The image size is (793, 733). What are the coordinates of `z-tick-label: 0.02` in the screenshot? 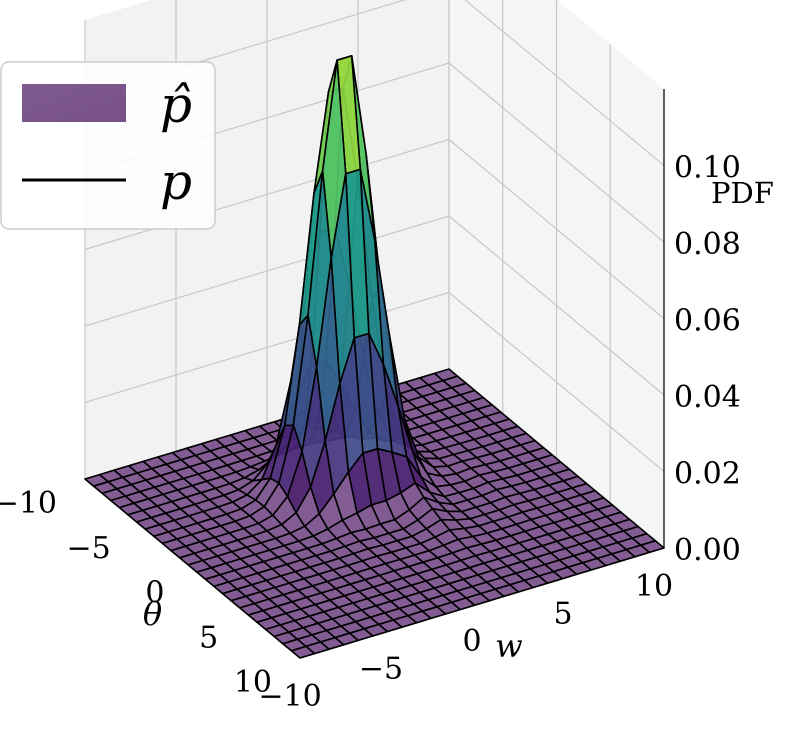 It's located at (707, 474).